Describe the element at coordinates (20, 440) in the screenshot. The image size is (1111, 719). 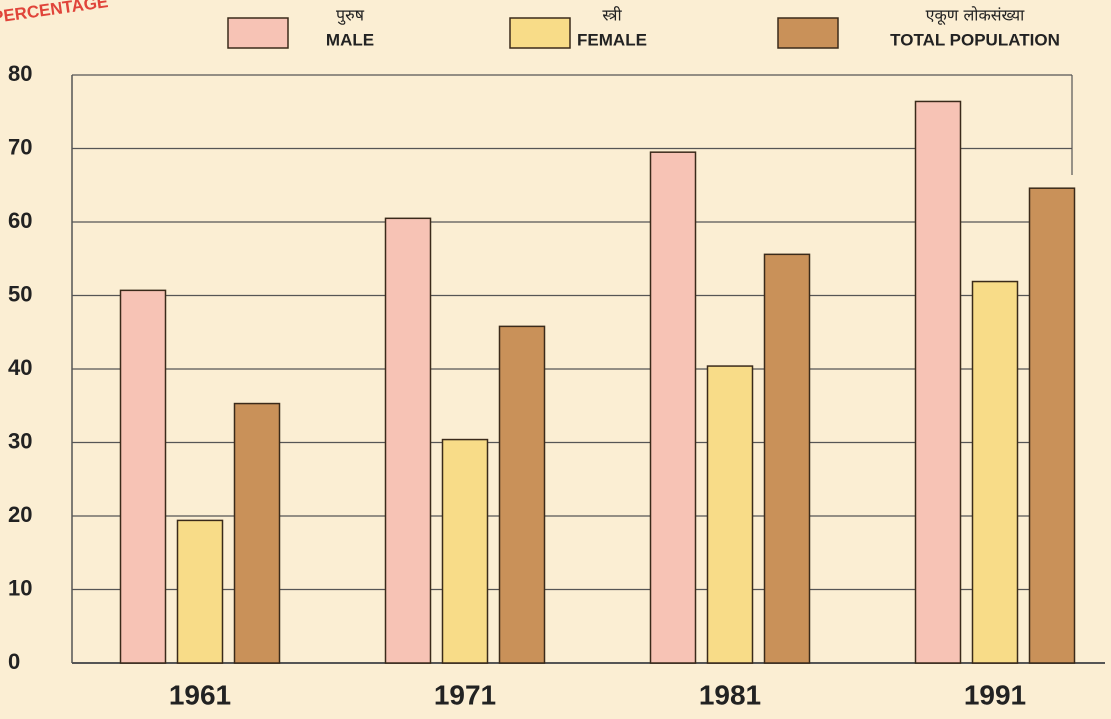
I see `y-tick-label: 30` at that location.